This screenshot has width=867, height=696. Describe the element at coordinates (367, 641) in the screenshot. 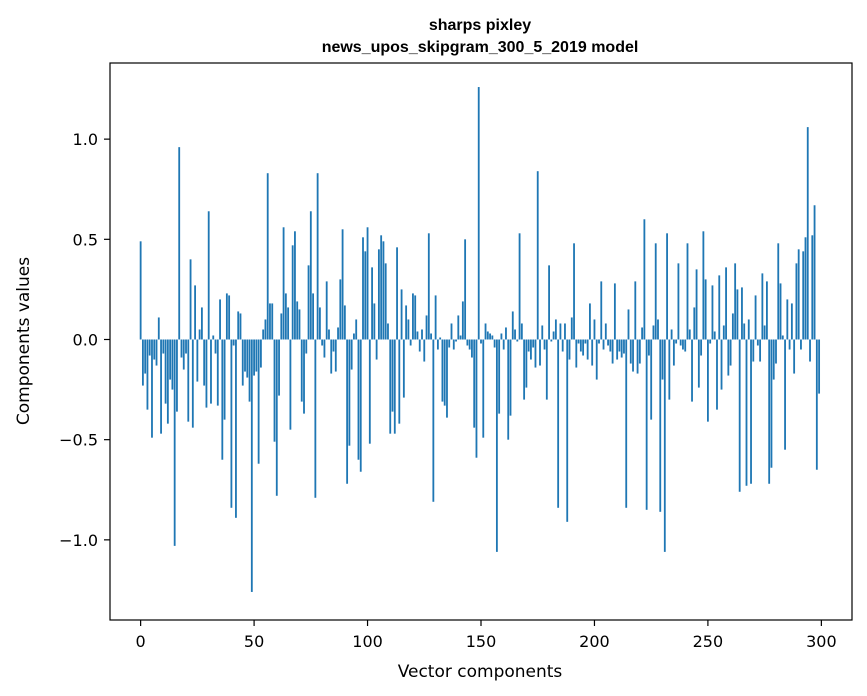

I see `x-tick-label: 100` at that location.